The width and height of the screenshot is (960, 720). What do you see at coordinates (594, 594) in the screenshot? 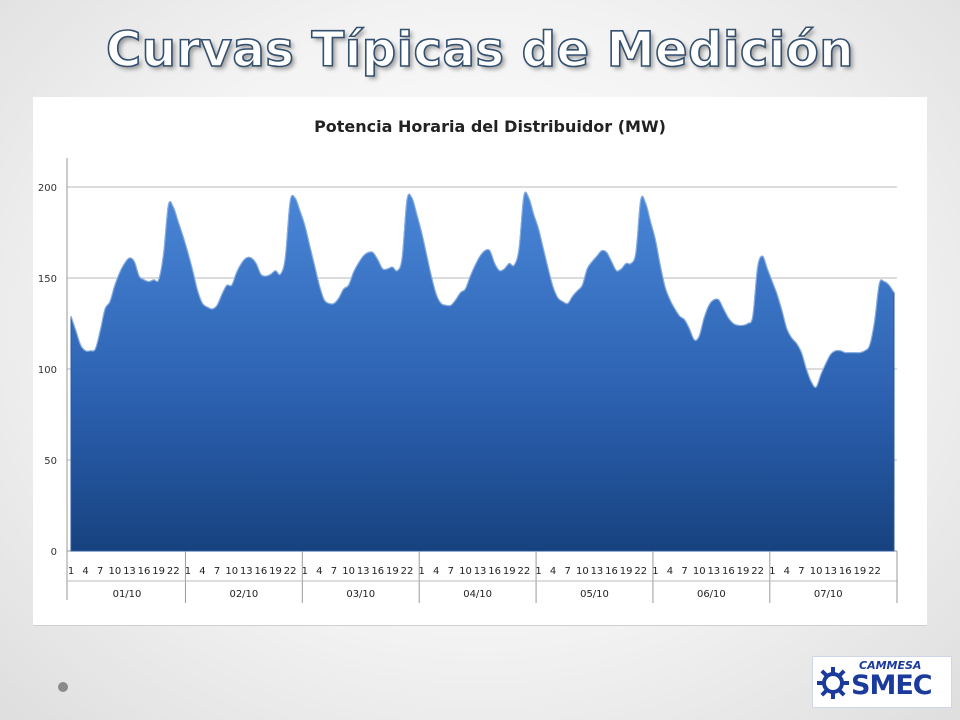
I see `x-day-label: 05/10` at bounding box center [594, 594].